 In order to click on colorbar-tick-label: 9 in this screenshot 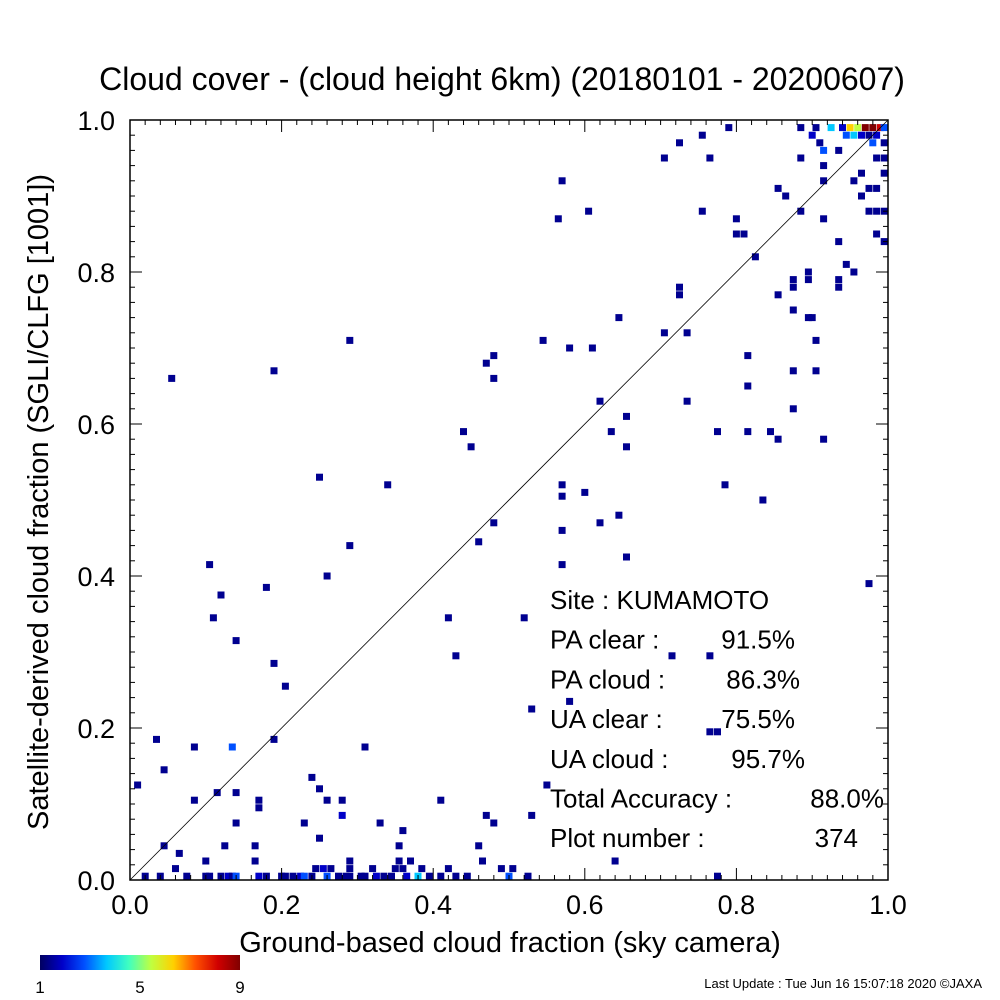, I will do `click(239, 987)`.